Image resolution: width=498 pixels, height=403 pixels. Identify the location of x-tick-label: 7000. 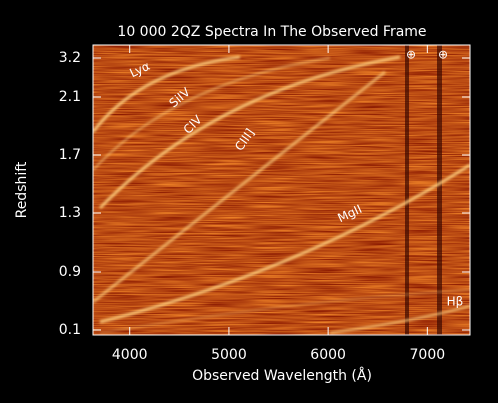
(428, 355).